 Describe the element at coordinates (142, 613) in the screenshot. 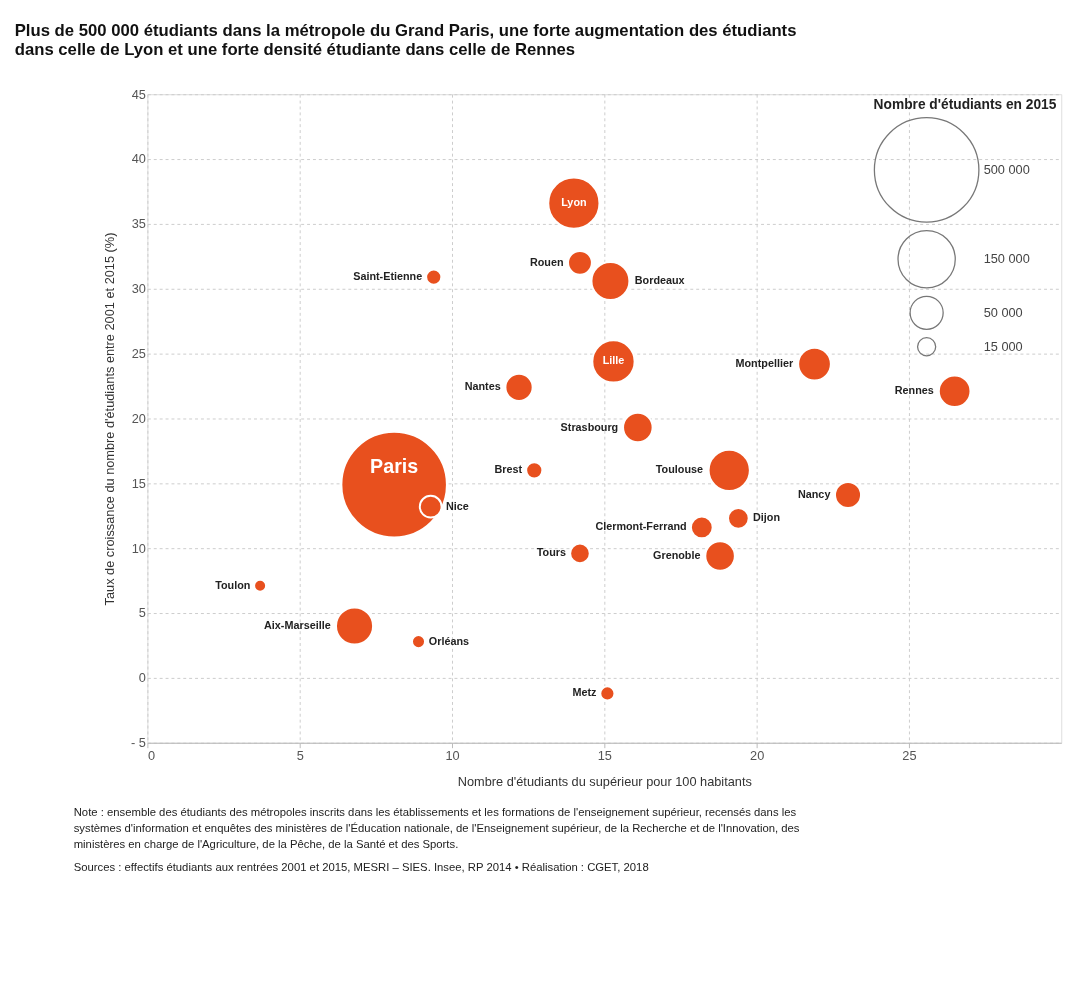

I see `y-tick-label: 5` at that location.